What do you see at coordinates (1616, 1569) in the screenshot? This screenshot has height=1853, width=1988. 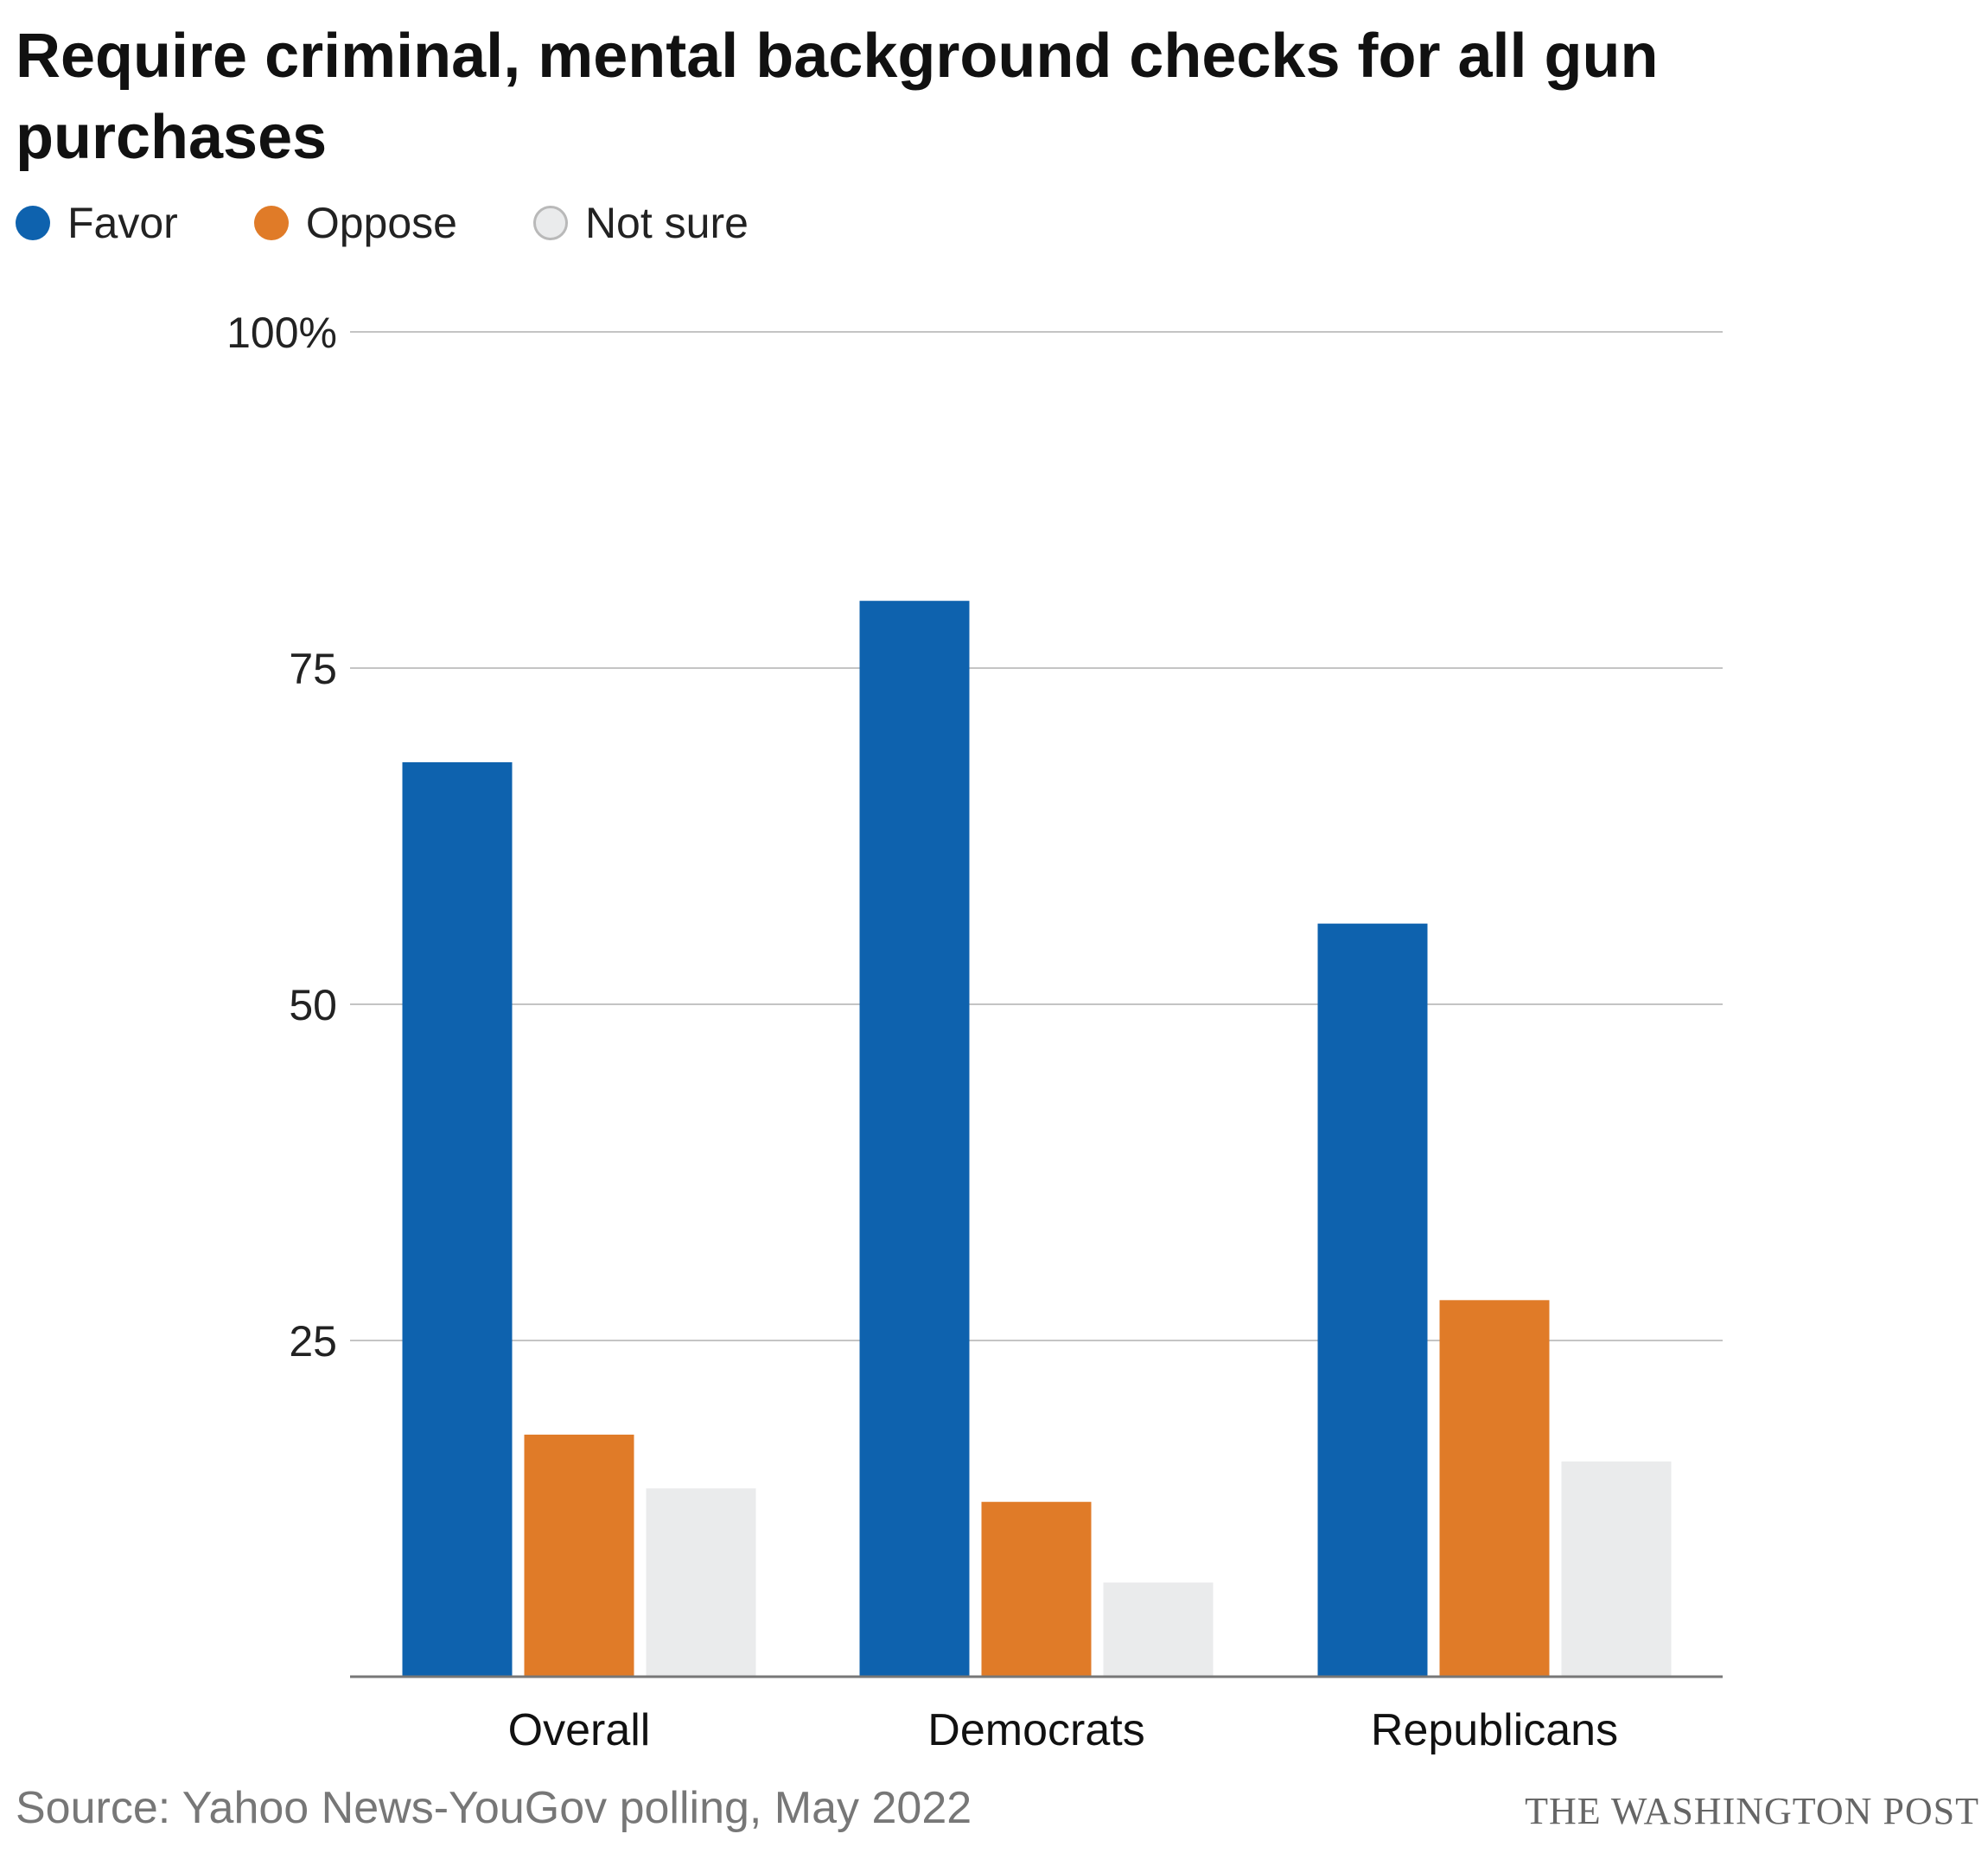 I see `bar-not-sure-republicans` at bounding box center [1616, 1569].